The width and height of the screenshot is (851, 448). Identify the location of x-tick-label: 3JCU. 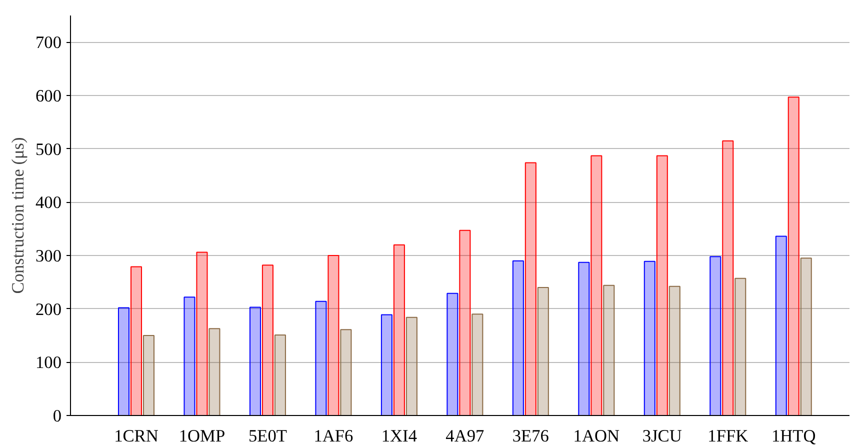
(662, 436).